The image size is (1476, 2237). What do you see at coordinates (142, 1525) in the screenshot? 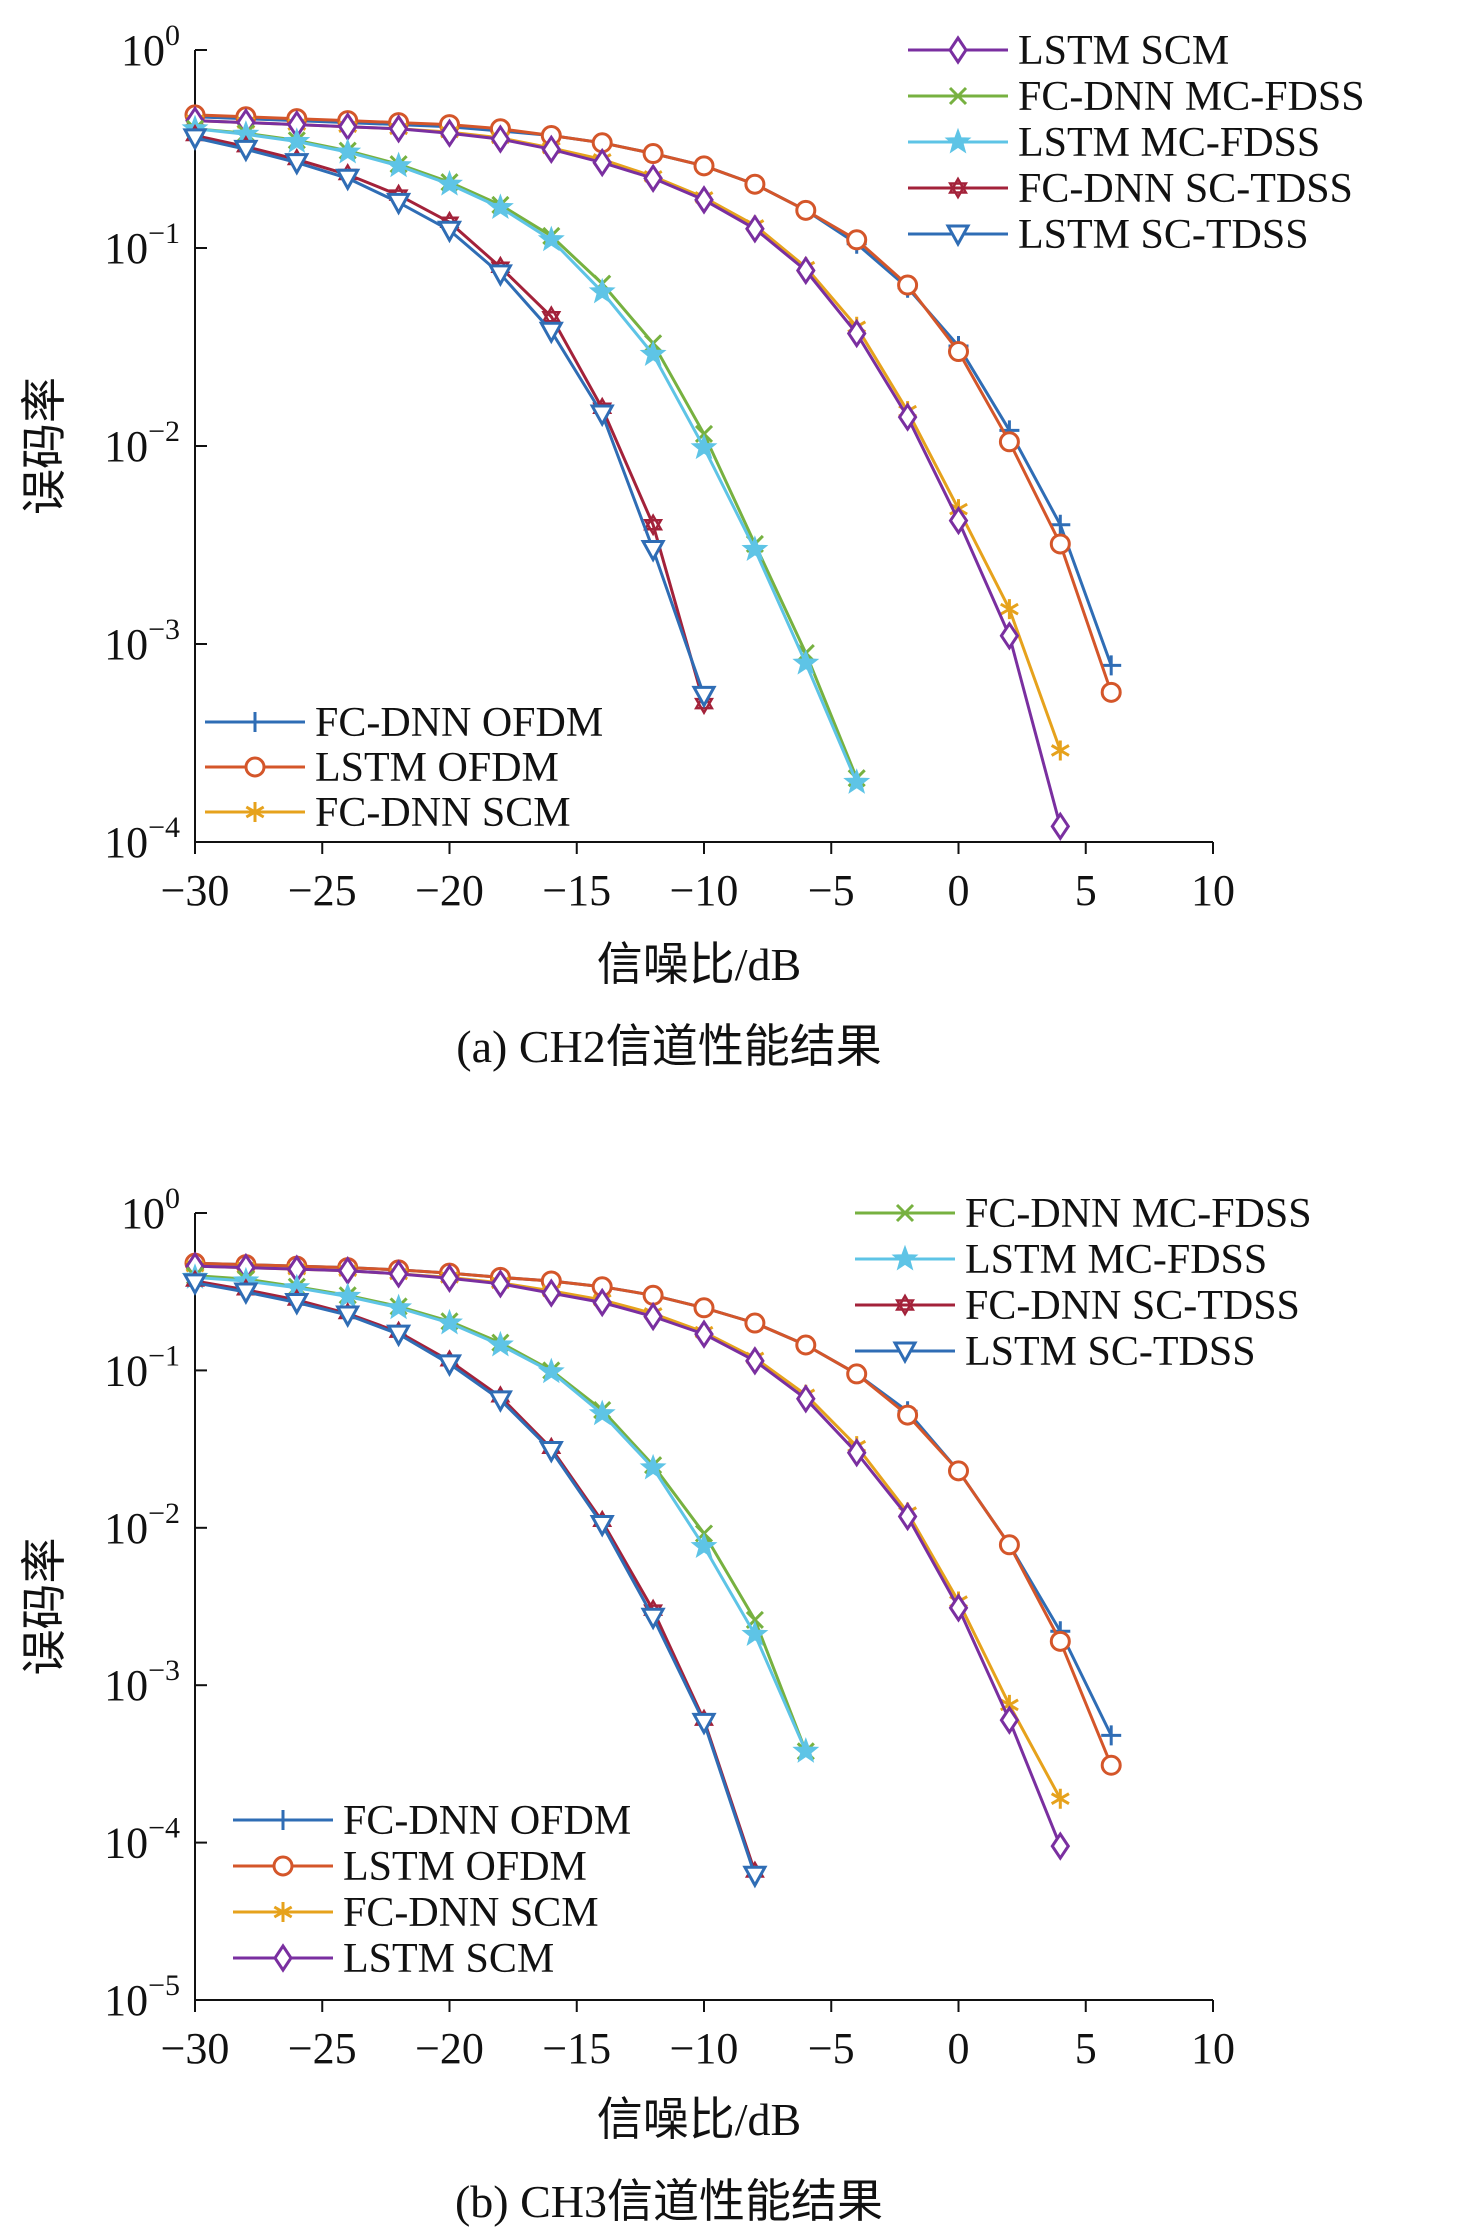
I see `y-tick-label: 10⁻²` at bounding box center [142, 1525].